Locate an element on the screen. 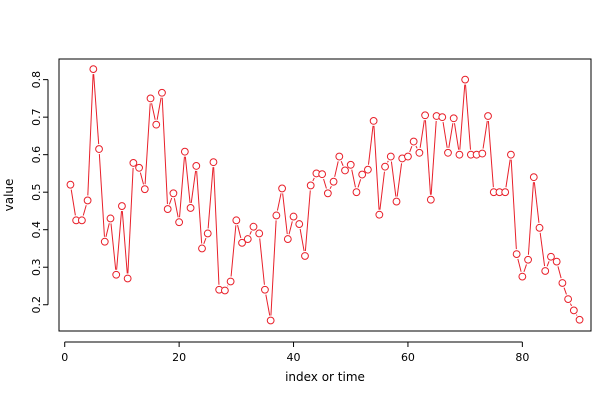  y-tick-label: 0.8 is located at coordinates (36, 80).